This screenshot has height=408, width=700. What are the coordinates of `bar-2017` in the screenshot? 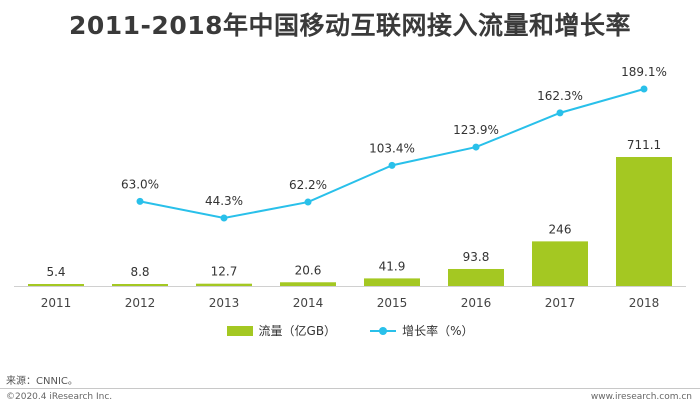 It's located at (560, 263).